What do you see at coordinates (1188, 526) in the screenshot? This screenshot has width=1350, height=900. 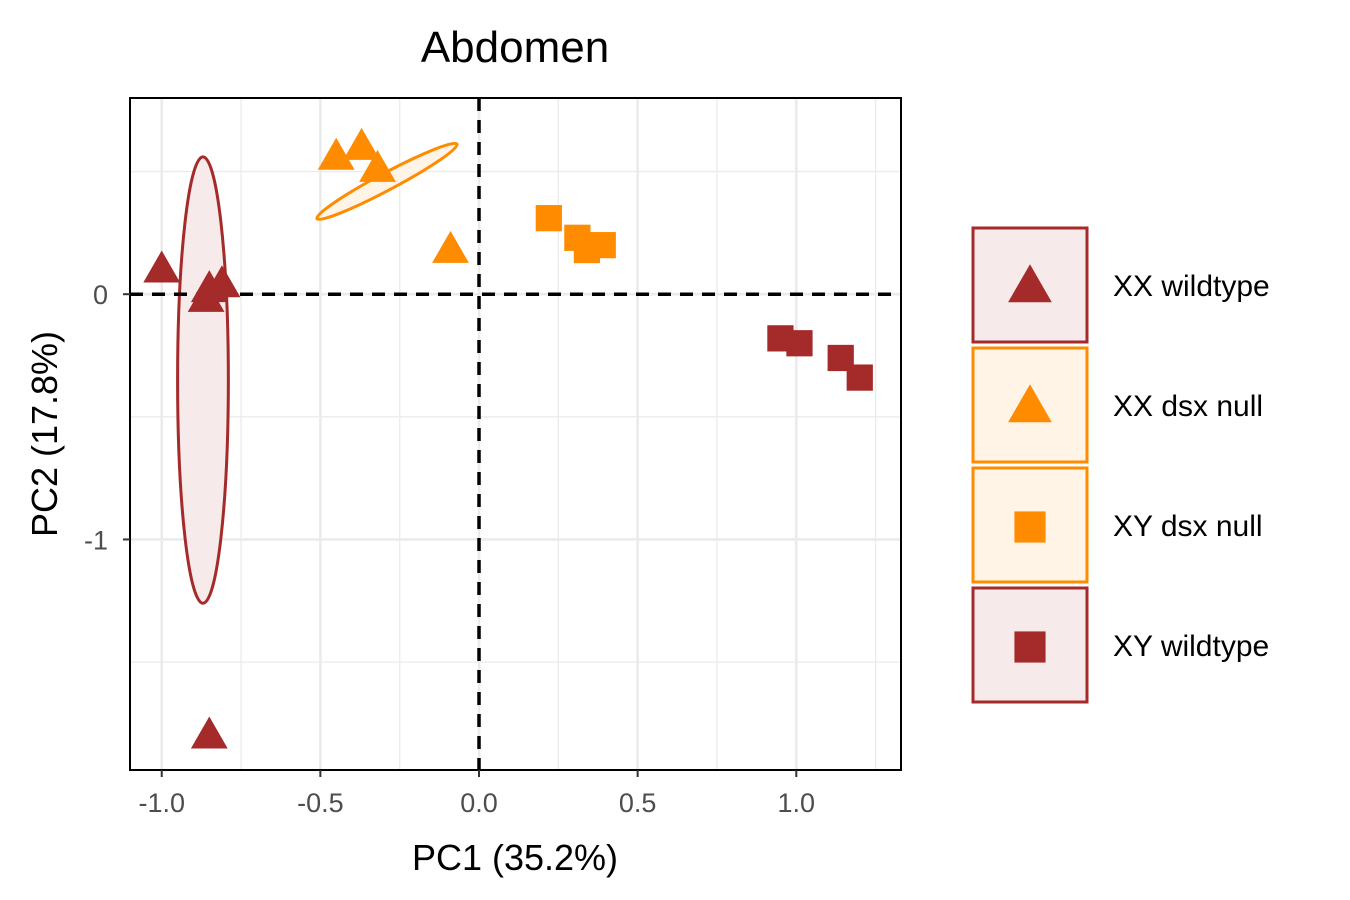 I see `legend-label-2: XY dsx null` at bounding box center [1188, 526].